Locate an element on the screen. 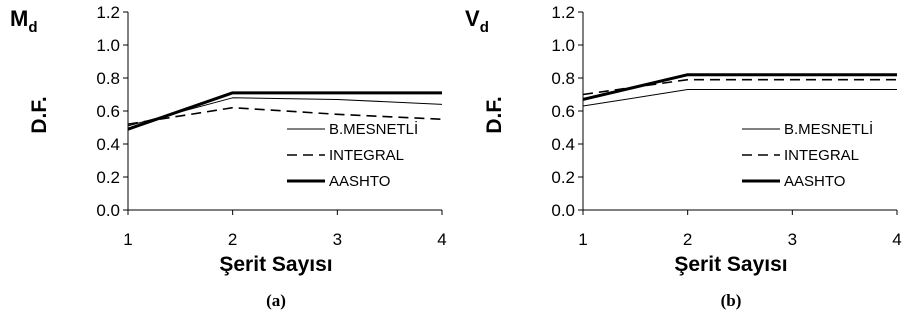  corner-label-main: M is located at coordinates (19, 18).